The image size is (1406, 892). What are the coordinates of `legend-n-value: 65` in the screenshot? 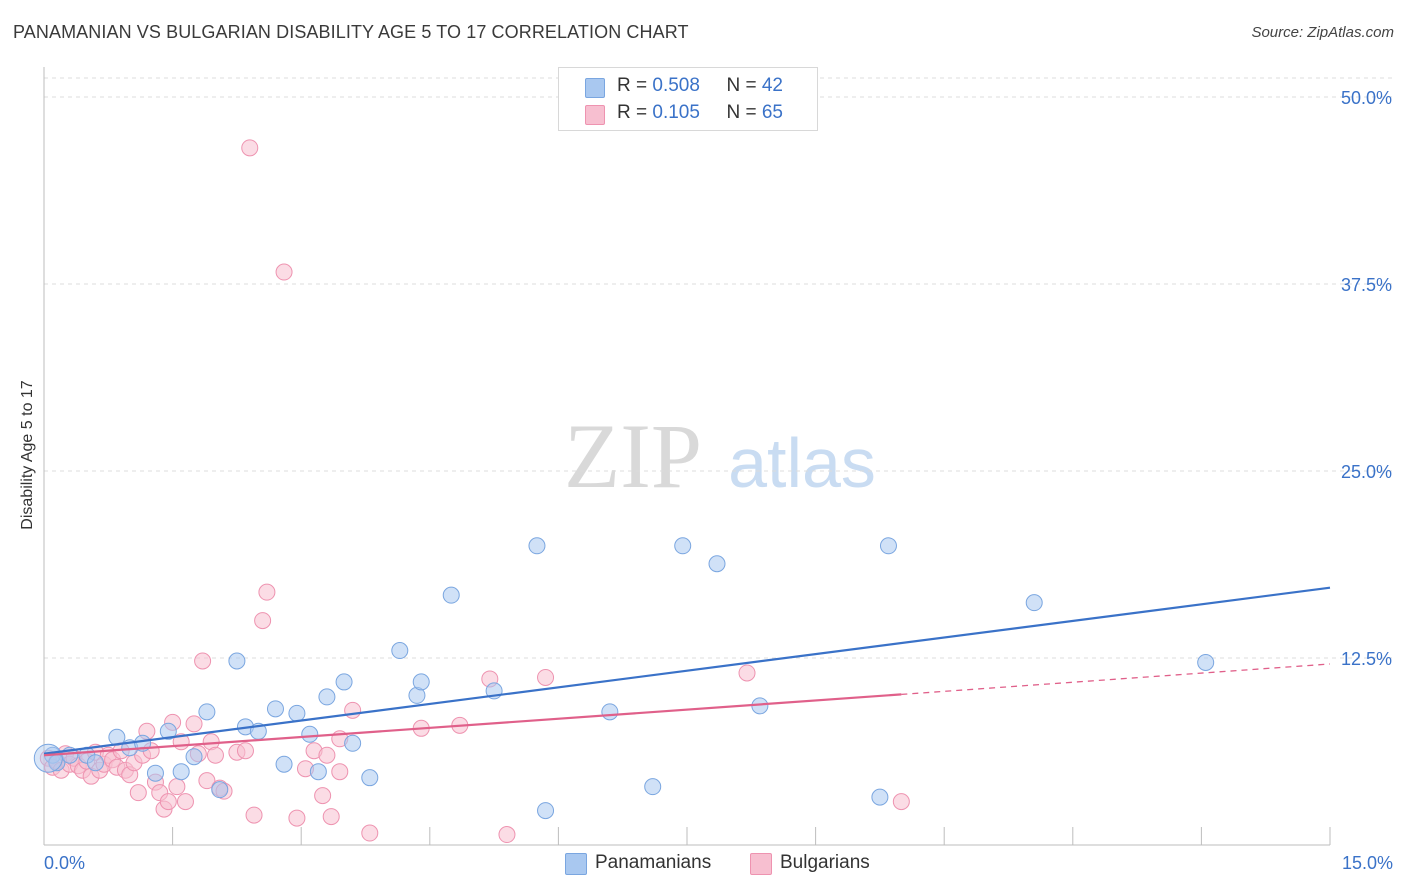 It's located at (772, 112).